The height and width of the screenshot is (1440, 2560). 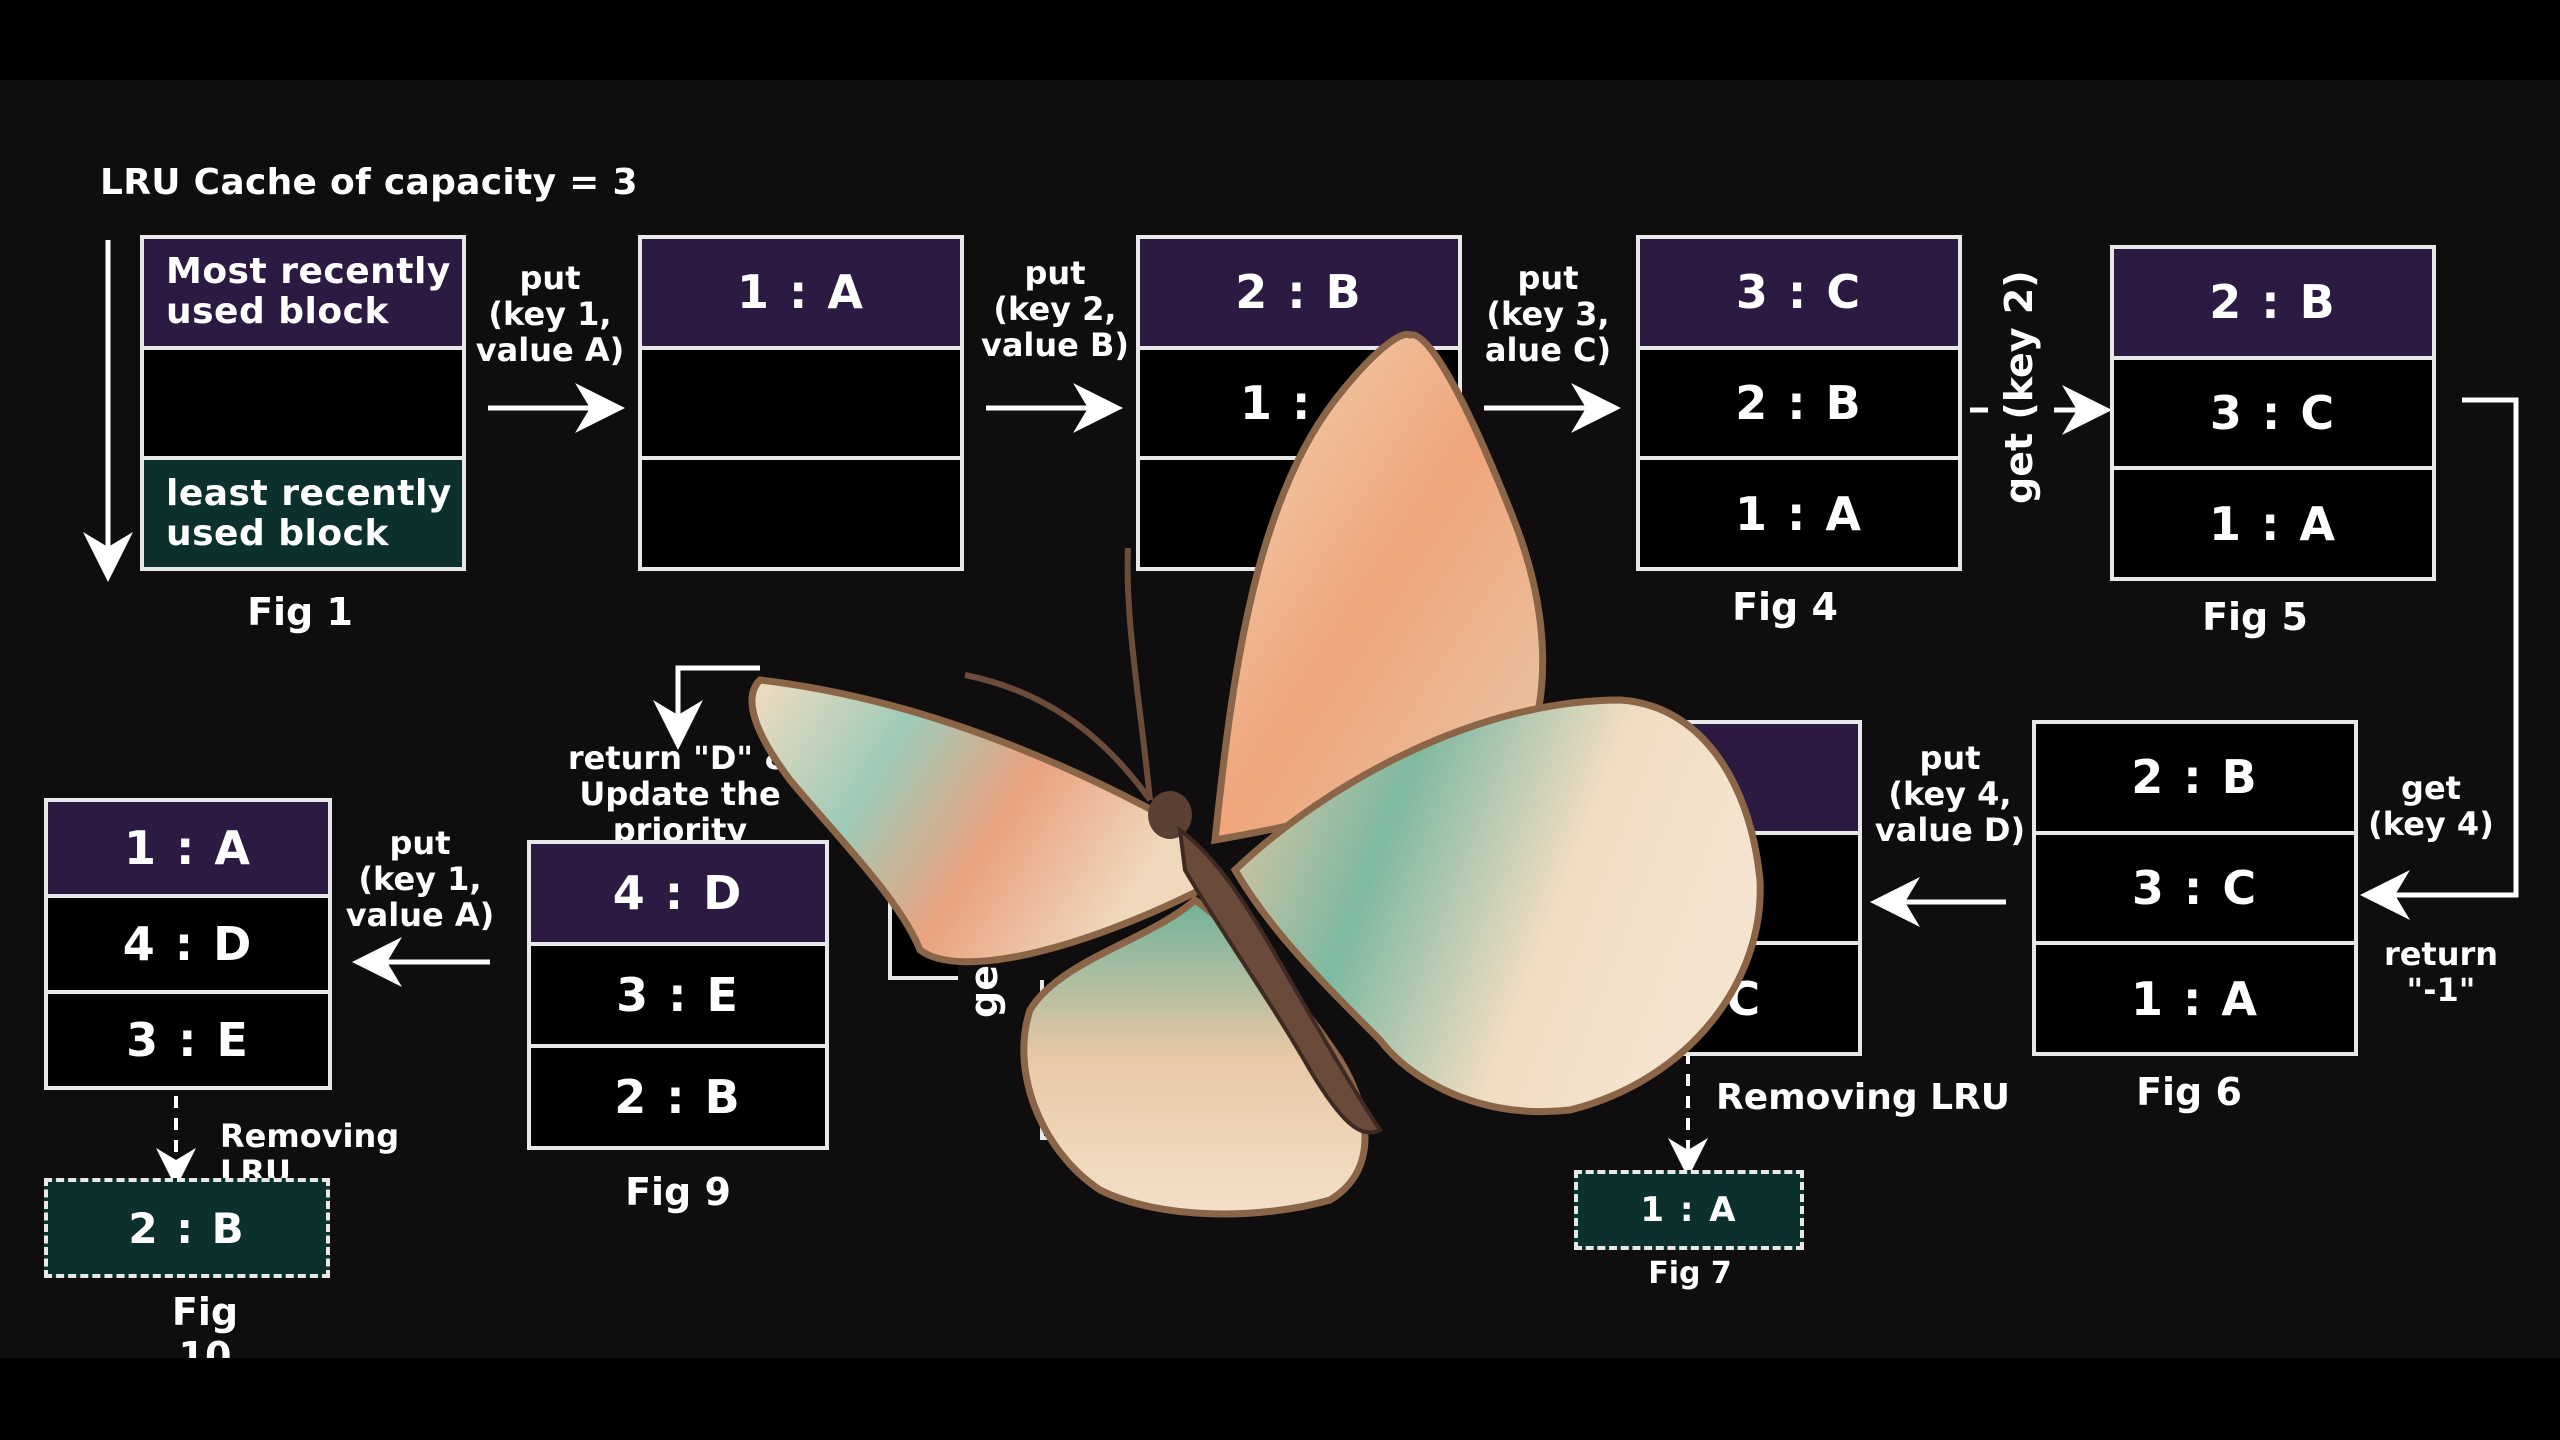 What do you see at coordinates (976, 821) in the screenshot?
I see `butterfly-wing-left` at bounding box center [976, 821].